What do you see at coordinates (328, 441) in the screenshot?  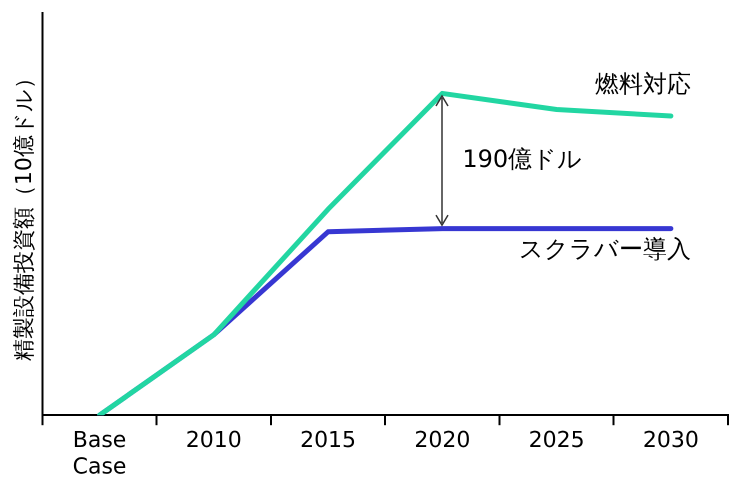 I see `x-tick-label: 2015` at bounding box center [328, 441].